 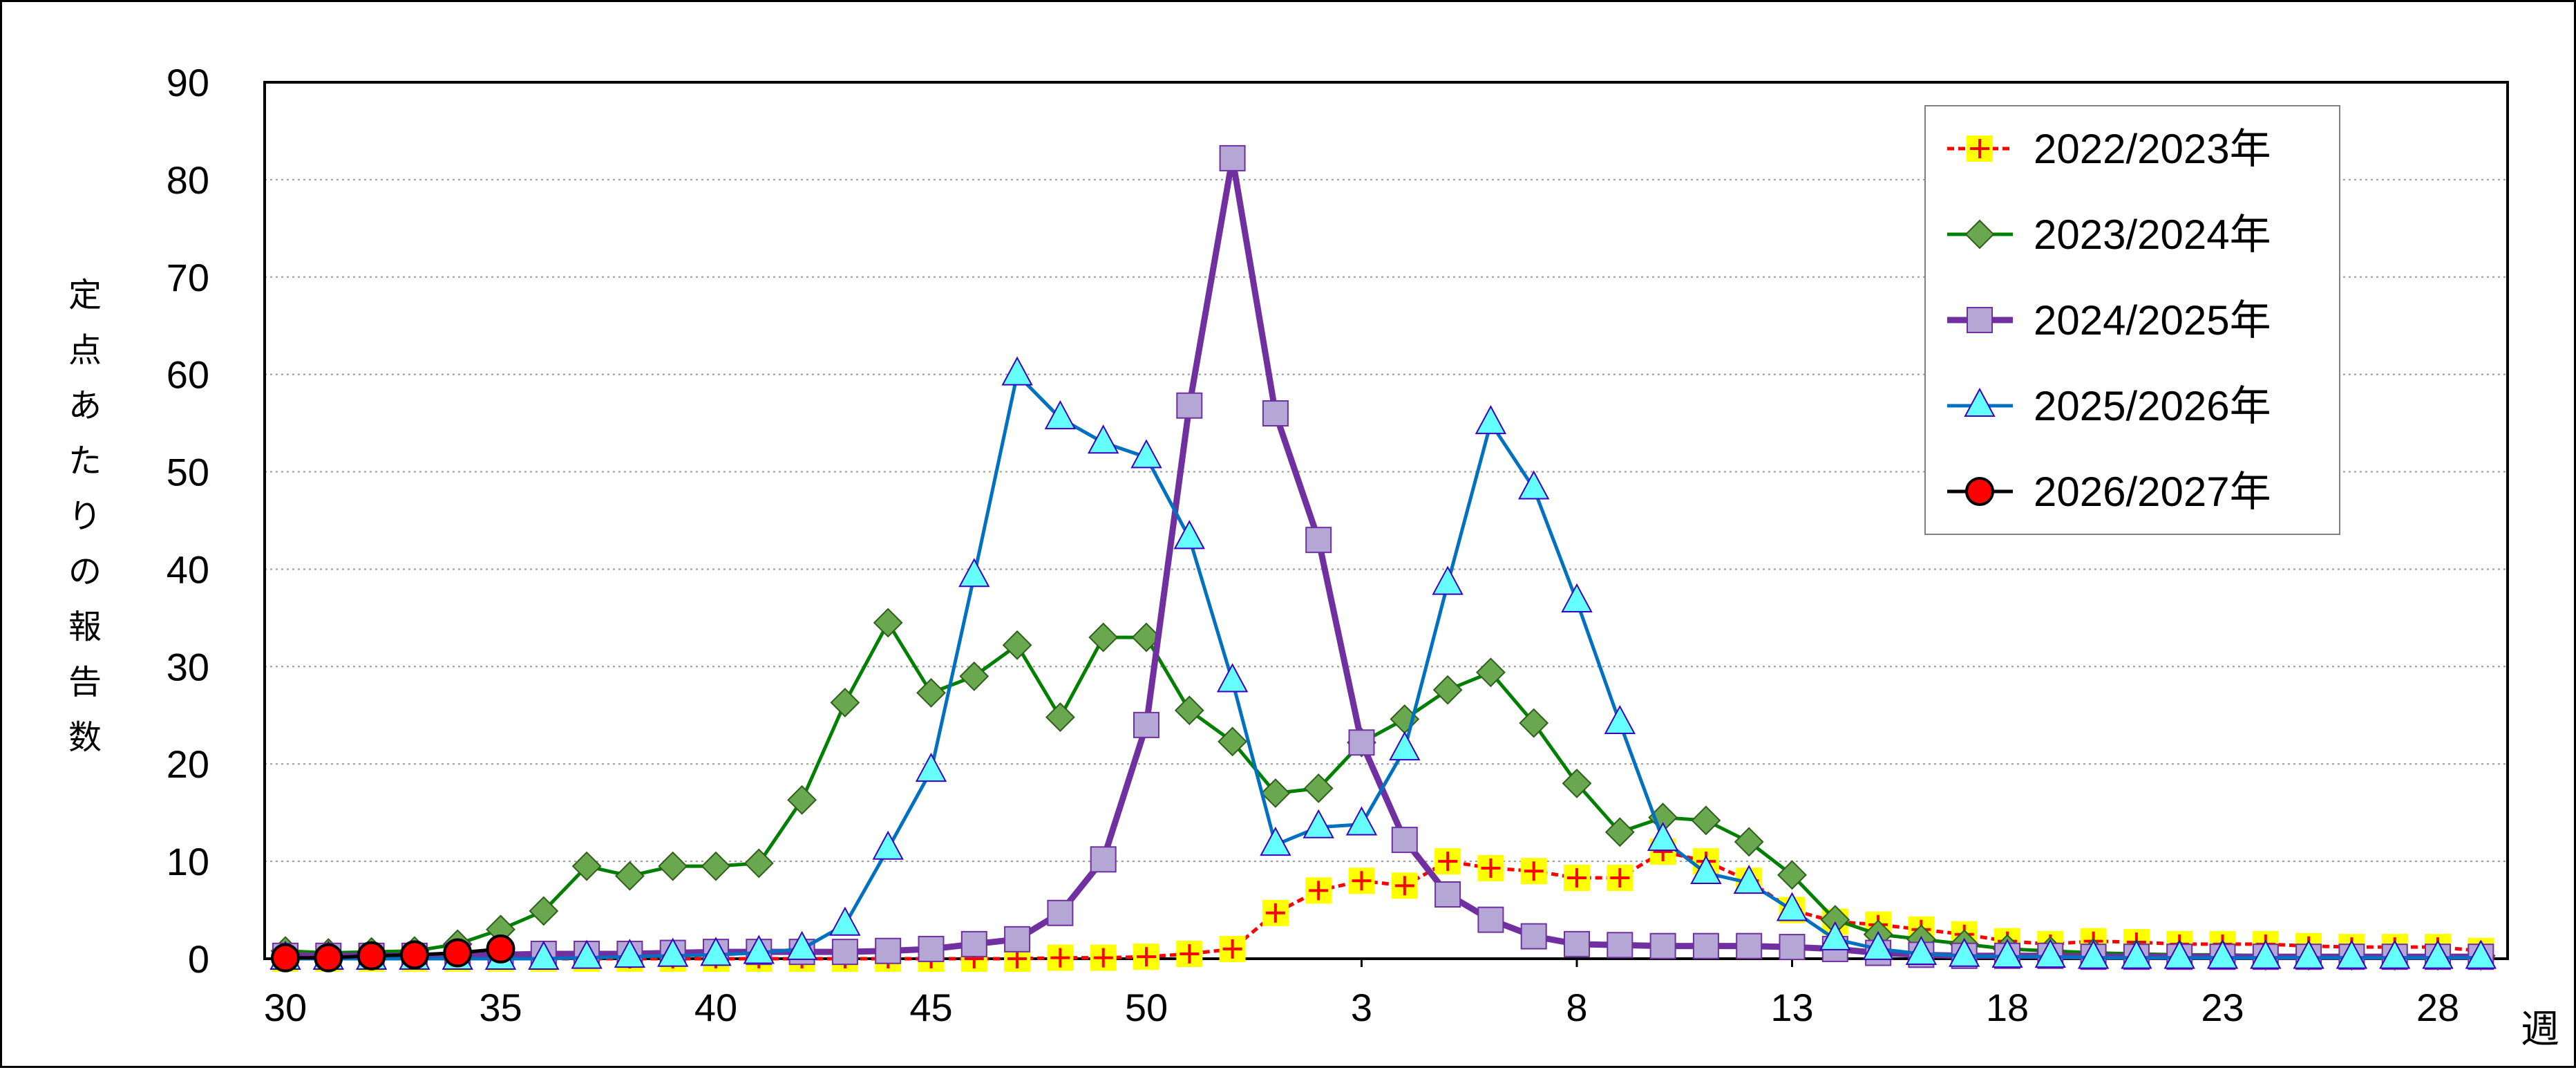 What do you see at coordinates (85, 296) in the screenshot?
I see `y-axis-label-char: 定` at bounding box center [85, 296].